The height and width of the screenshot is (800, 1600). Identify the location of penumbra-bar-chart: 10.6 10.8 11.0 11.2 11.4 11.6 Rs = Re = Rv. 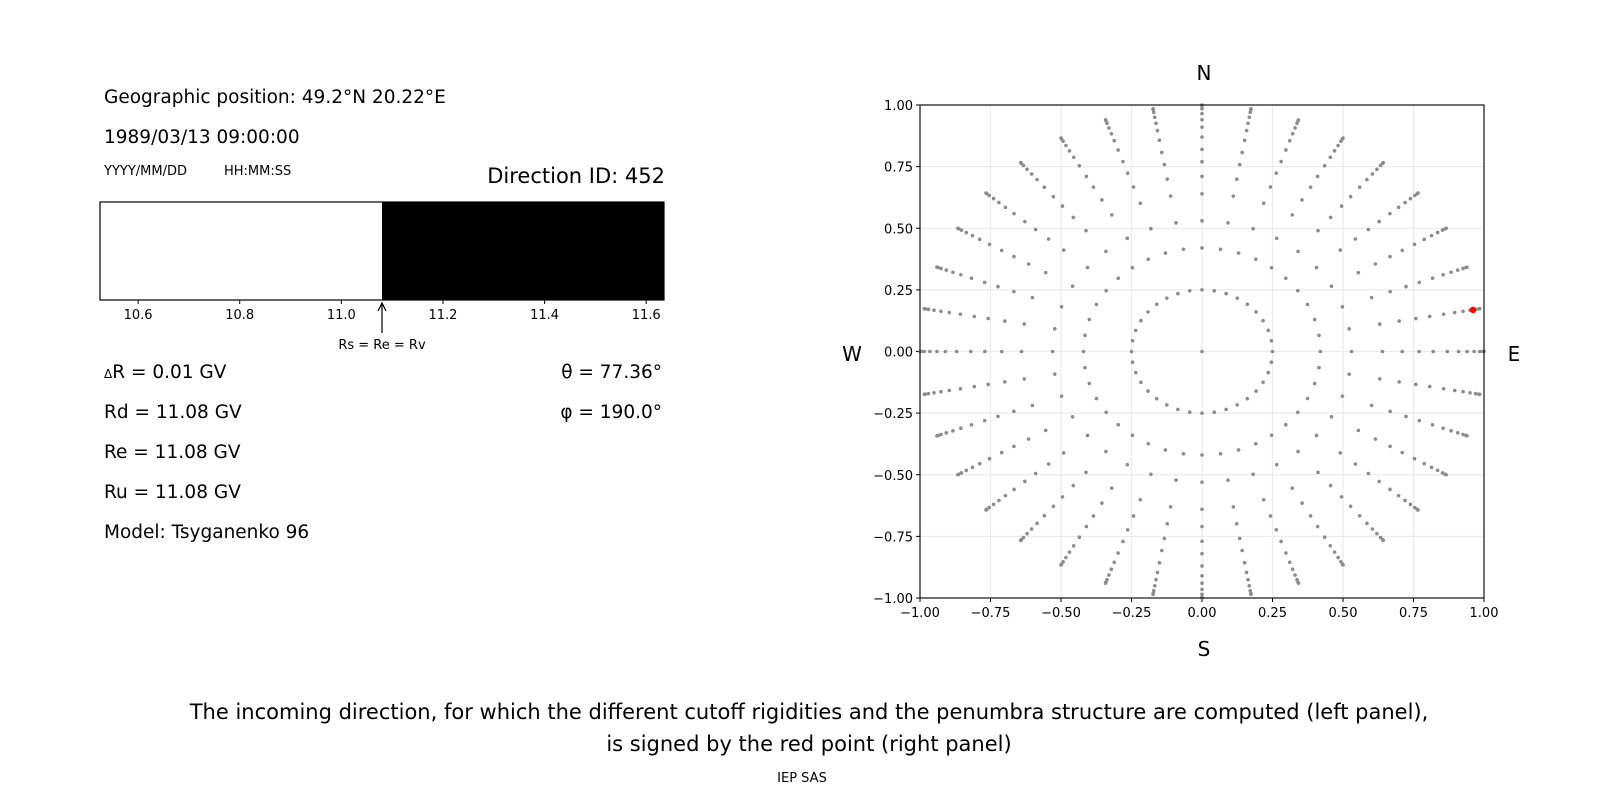
(382, 277).